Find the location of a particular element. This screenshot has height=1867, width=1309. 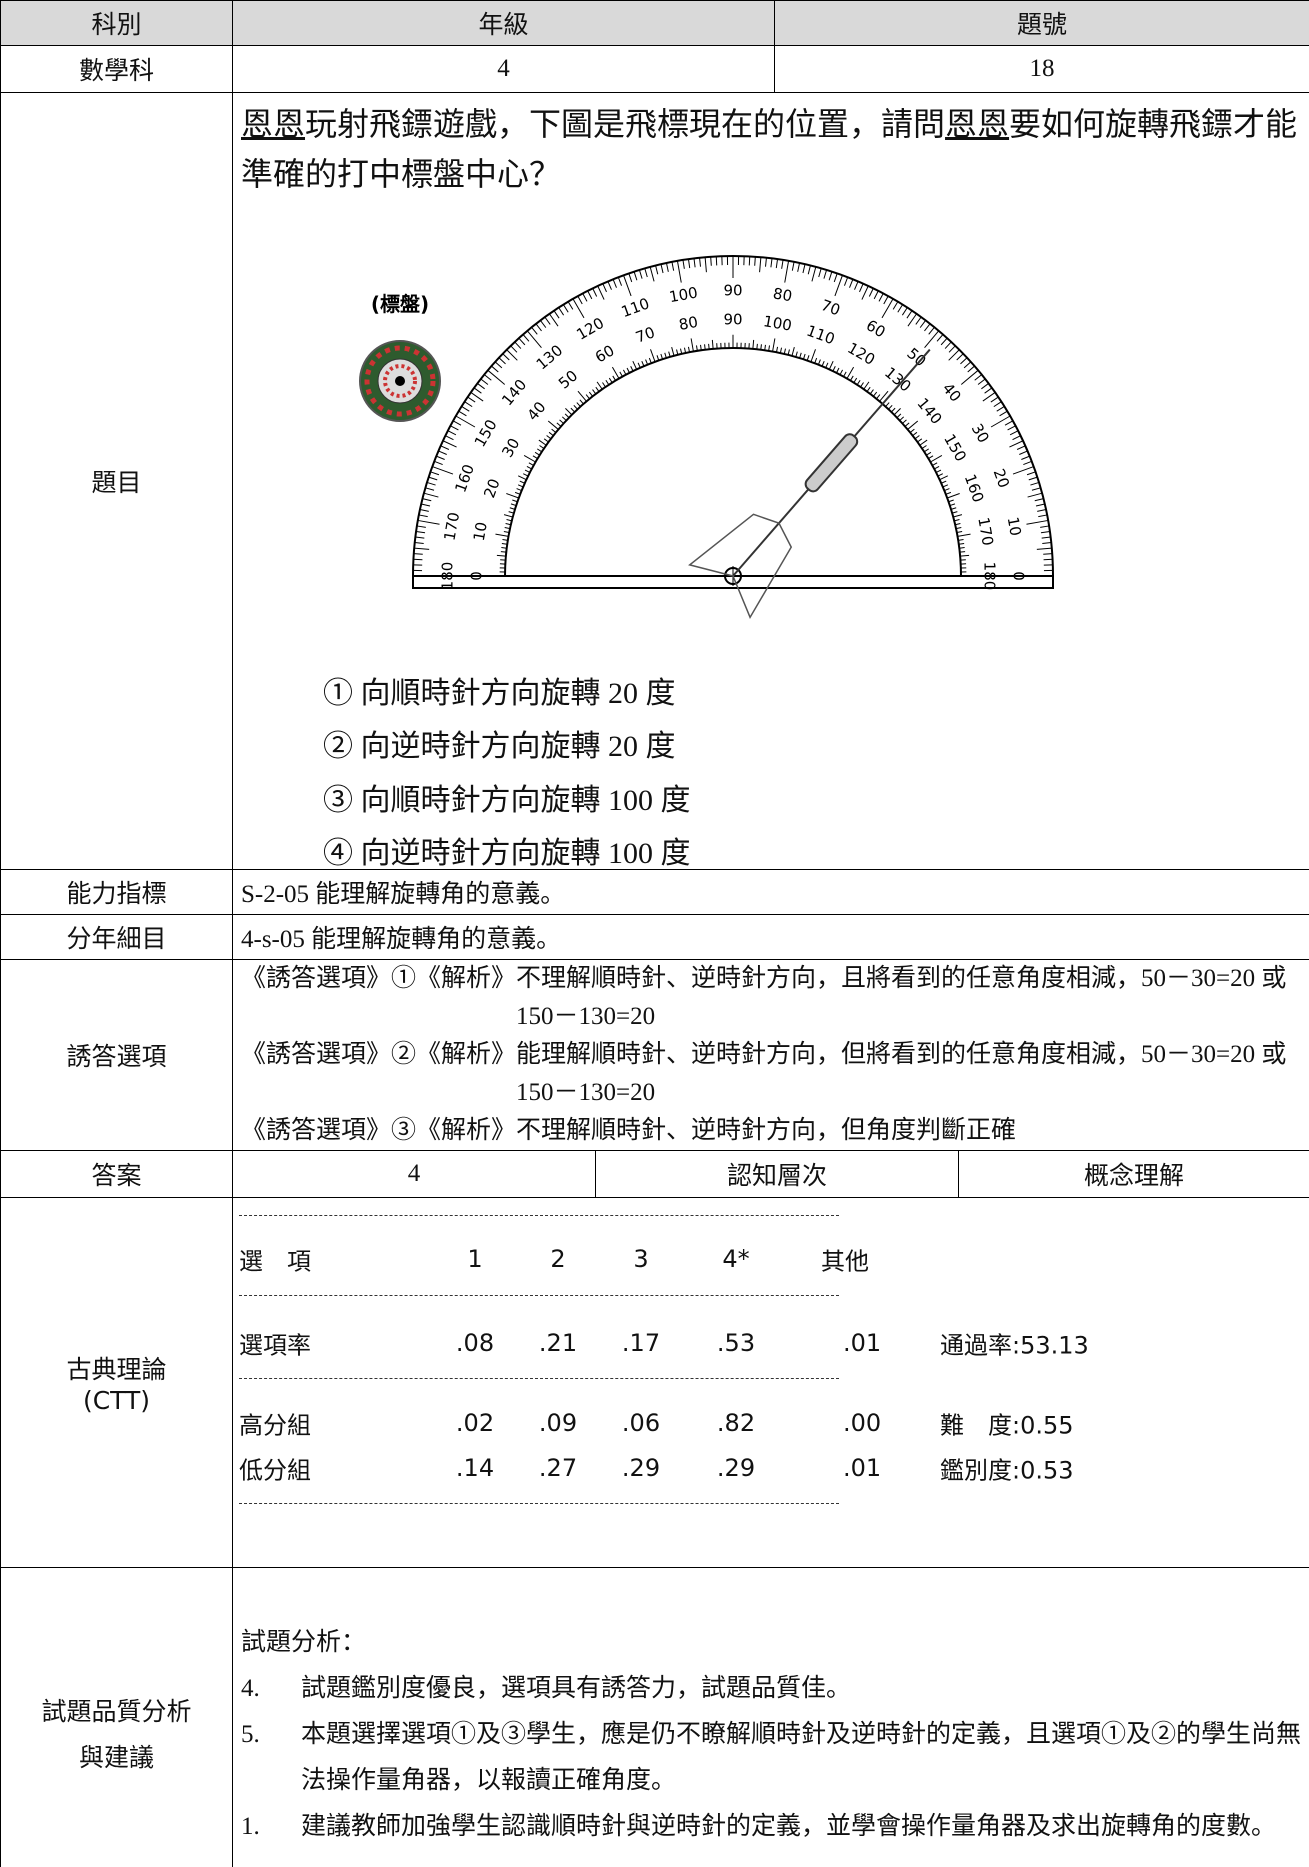

option: ④ 向逆時針方向旋轉 100 度 is located at coordinates (507, 853).